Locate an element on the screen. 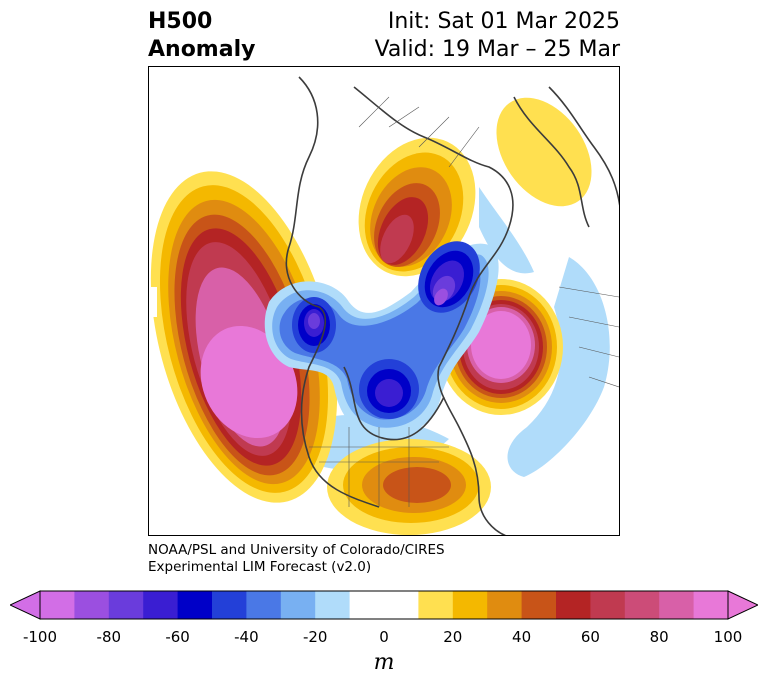 This screenshot has height=686, width=768. colorbar-tick-label: -80 is located at coordinates (109, 637).